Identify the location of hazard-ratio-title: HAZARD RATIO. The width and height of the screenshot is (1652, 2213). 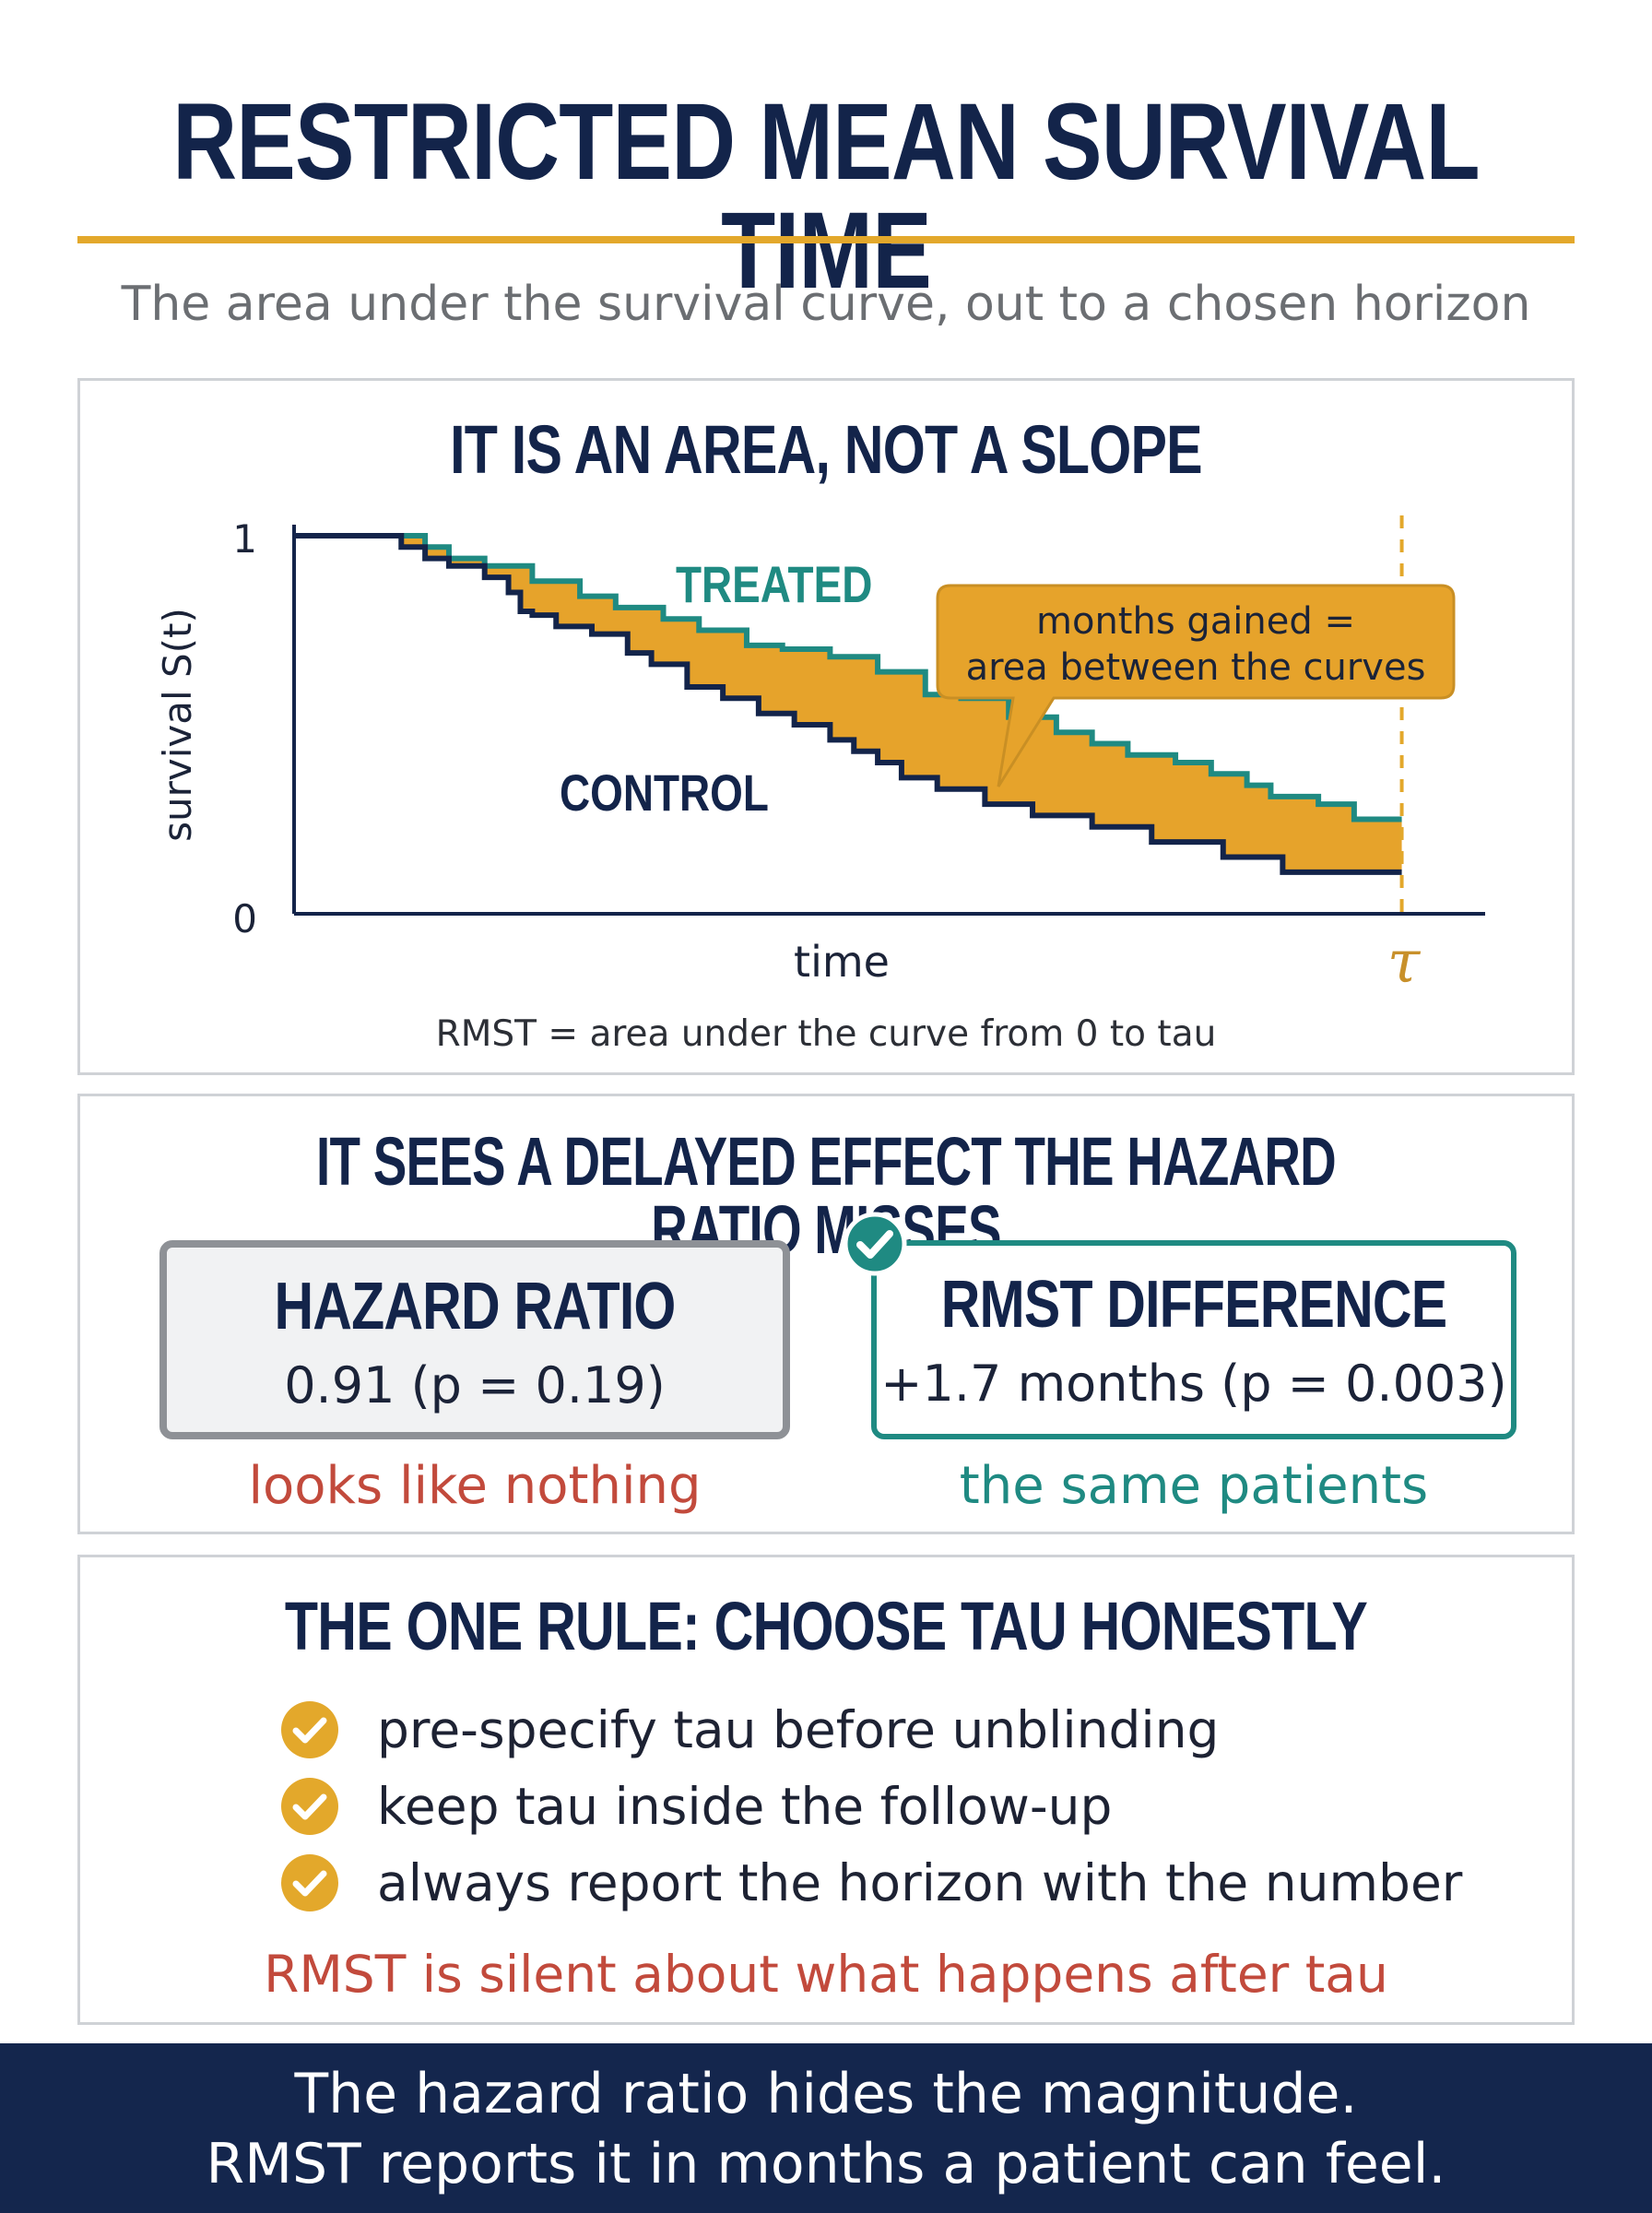
(475, 1306).